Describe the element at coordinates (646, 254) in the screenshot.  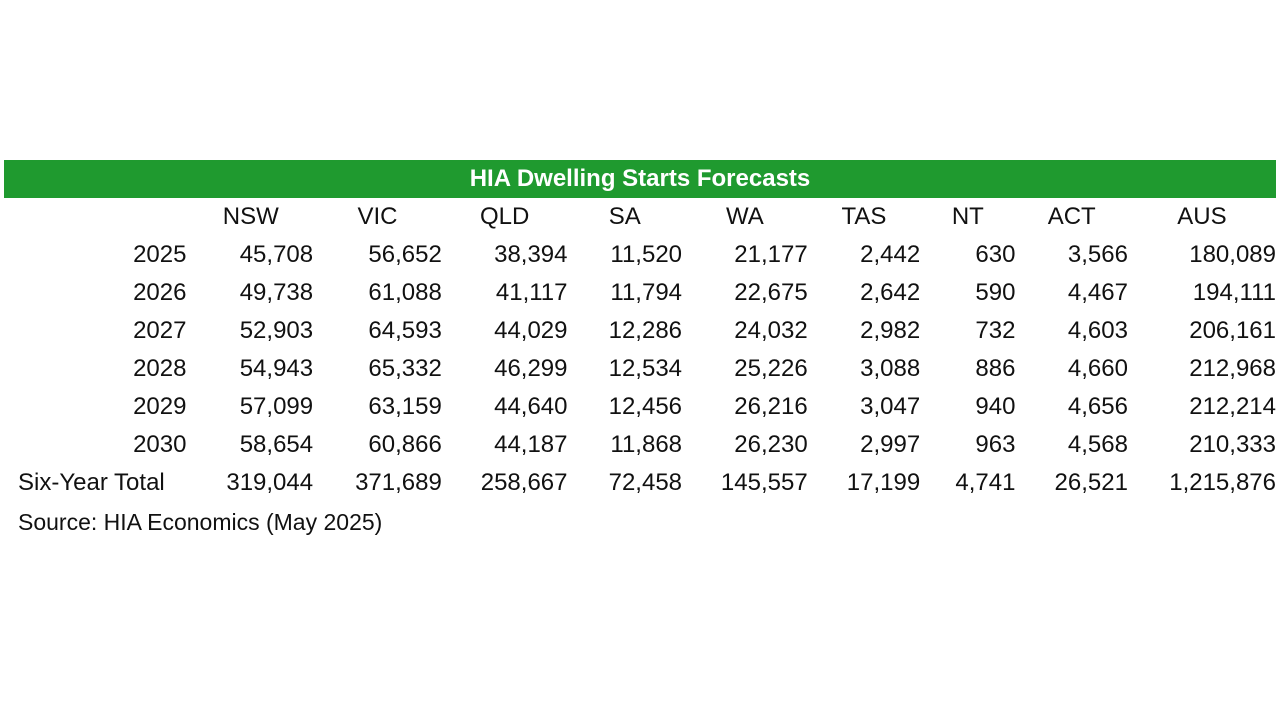
I see `table-cell: 11,520` at that location.